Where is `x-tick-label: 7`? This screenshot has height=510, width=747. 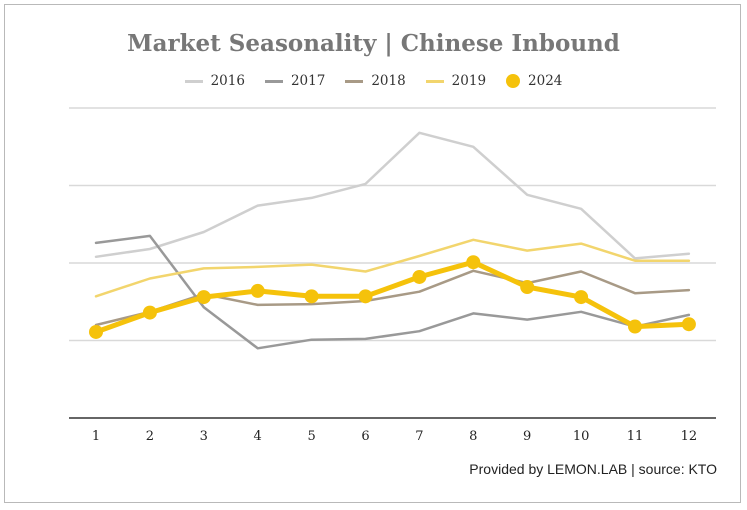 x-tick-label: 7 is located at coordinates (419, 436).